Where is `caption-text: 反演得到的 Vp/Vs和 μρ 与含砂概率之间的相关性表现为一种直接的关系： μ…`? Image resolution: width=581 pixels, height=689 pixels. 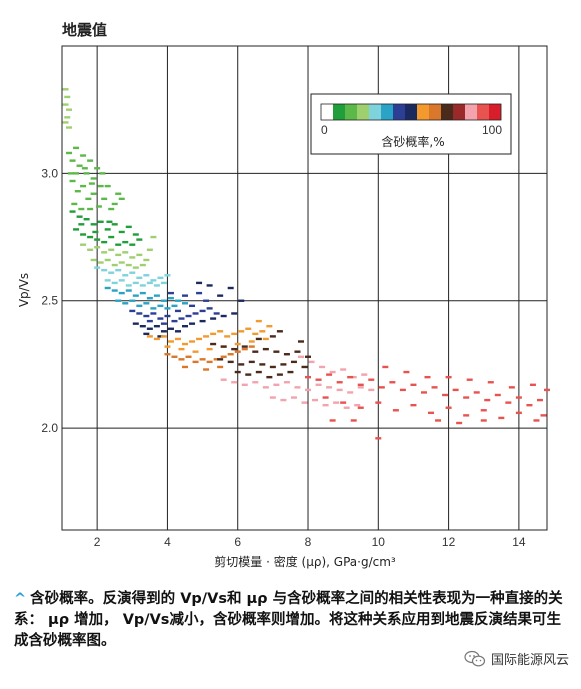
caption-text: 反演得到的 Vp/Vs和 μρ 与含砂概率之间的相关性表现为一种直接的关系： μ… is located at coordinates (288, 620).